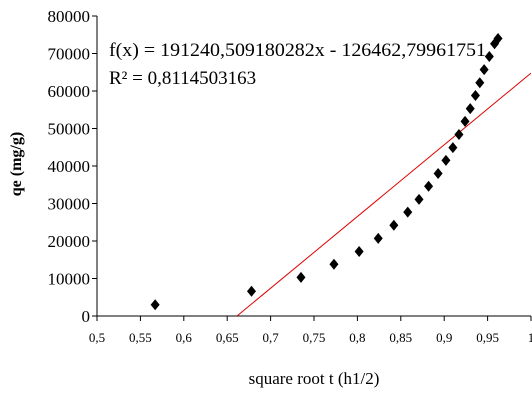 The image size is (532, 394). Describe the element at coordinates (140, 337) in the screenshot. I see `x-tick-label: 0,55` at that location.